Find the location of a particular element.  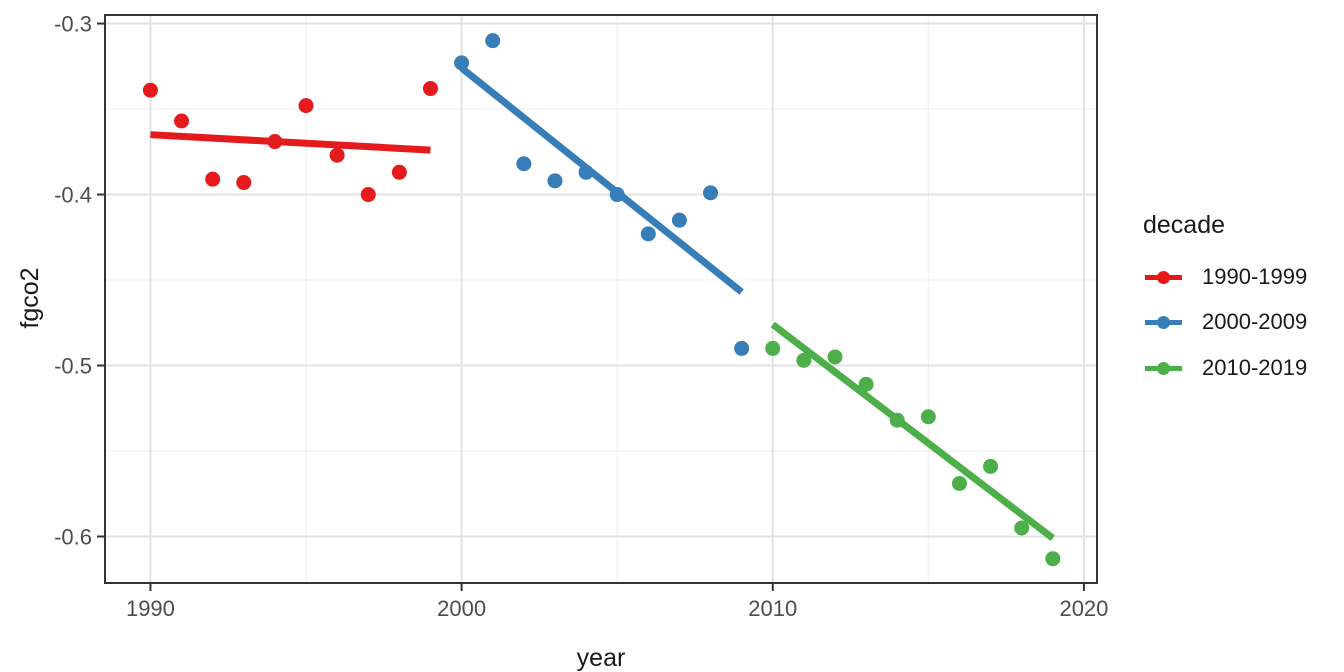

trend-line-2000-2009 is located at coordinates (601, 180).